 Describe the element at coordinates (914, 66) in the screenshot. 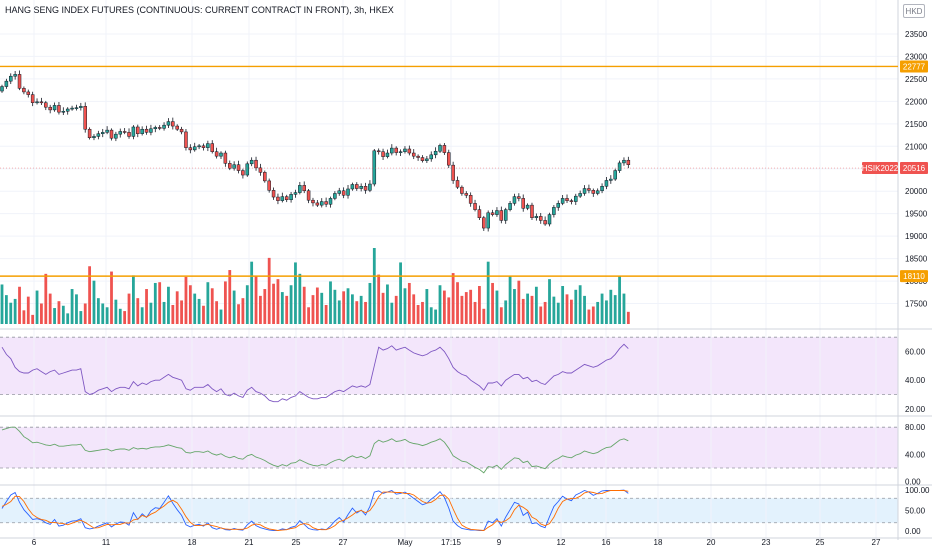

I see `level-upper-tag-bg` at that location.